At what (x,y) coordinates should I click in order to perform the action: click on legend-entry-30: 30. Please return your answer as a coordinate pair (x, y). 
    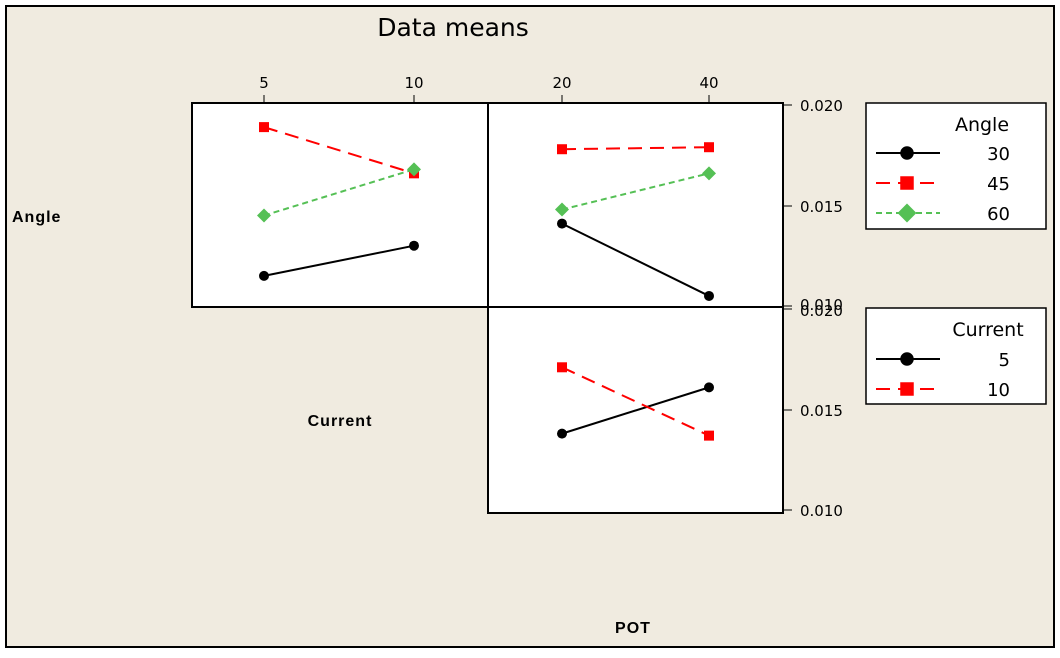
    Looking at the image, I should click on (998, 154).